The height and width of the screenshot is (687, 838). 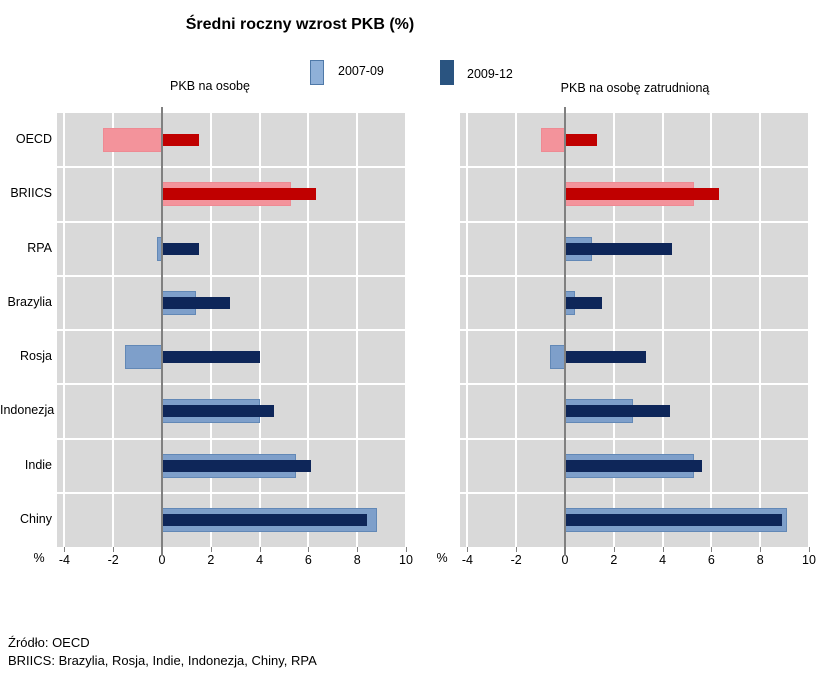 I want to click on category-label-Indie: Indie, so click(x=38, y=464).